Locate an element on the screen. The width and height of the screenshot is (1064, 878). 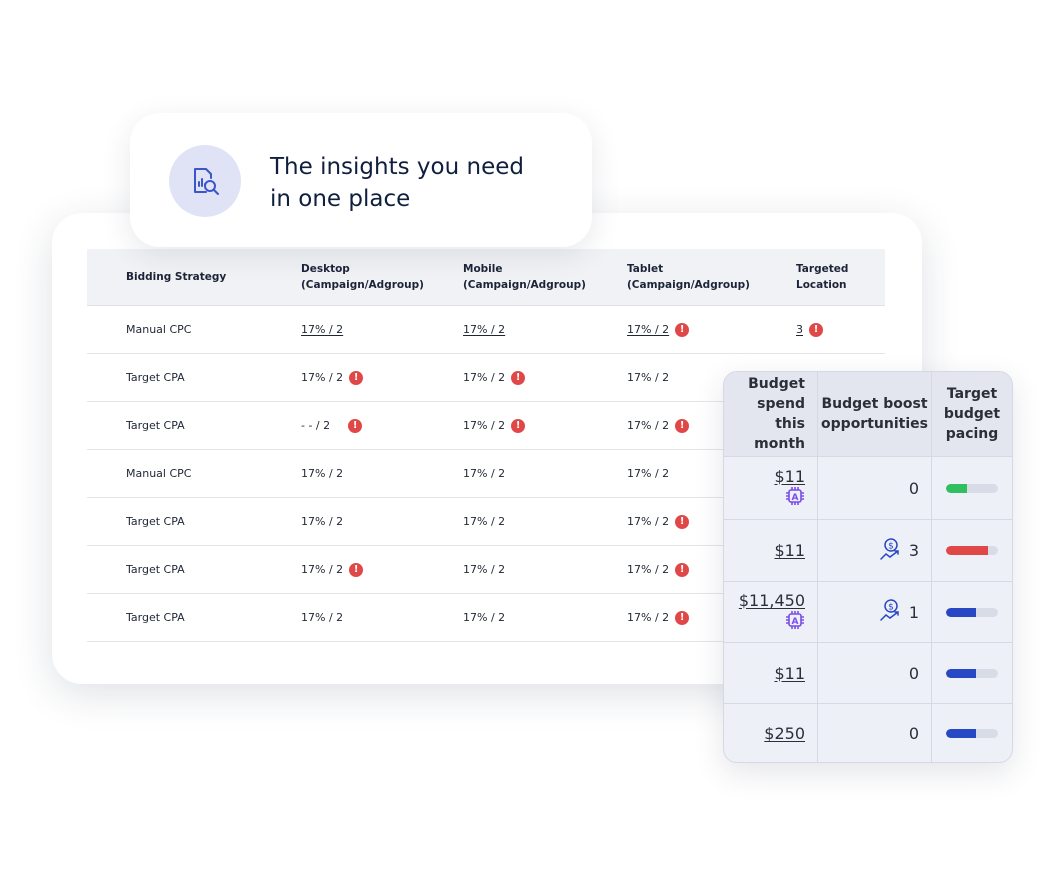
table-row: Target CPA - - / 2! 17% / 2! 17% / 2! is located at coordinates (486, 426).